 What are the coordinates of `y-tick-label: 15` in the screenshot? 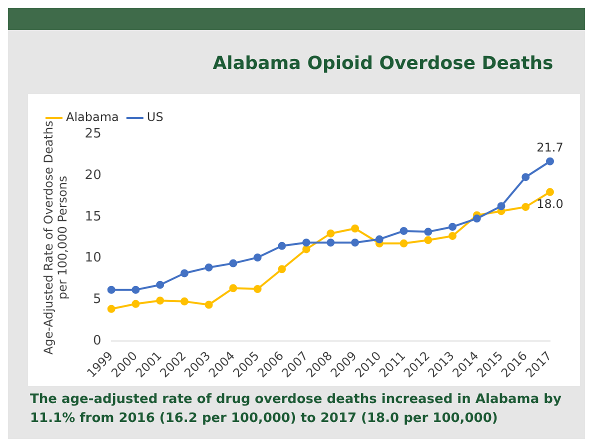 It's located at (93, 216).